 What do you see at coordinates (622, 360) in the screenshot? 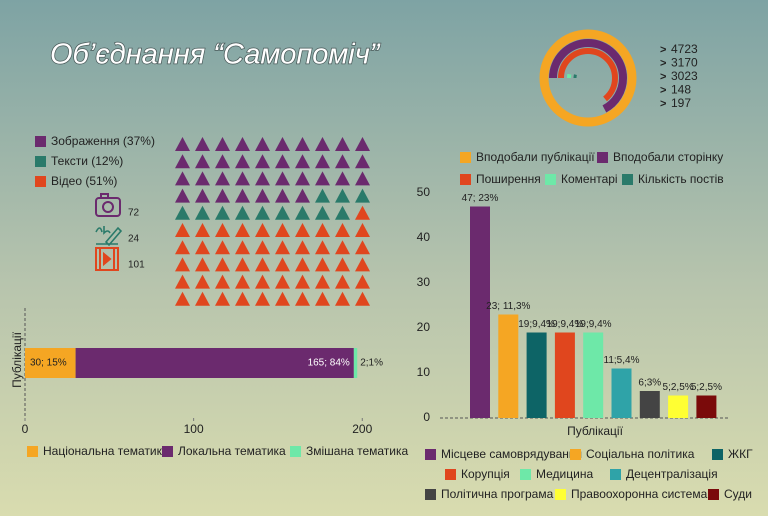
I see `data-label: 11;5,4%` at bounding box center [622, 360].